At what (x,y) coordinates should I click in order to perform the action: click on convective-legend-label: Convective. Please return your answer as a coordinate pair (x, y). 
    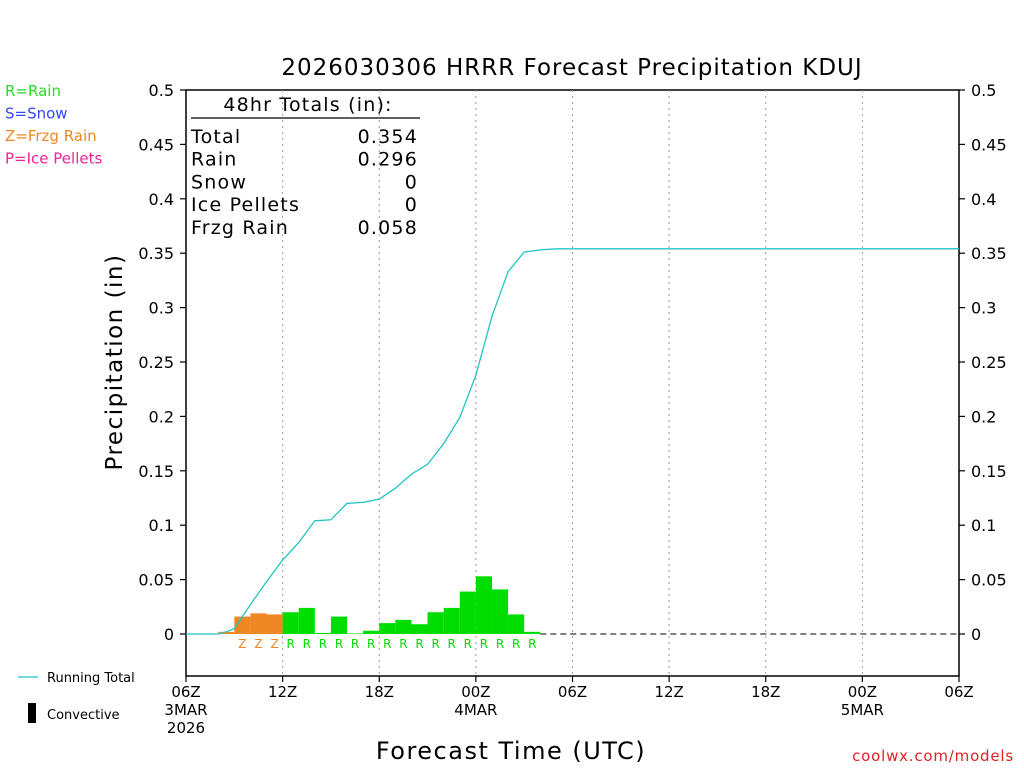
    Looking at the image, I should click on (83, 715).